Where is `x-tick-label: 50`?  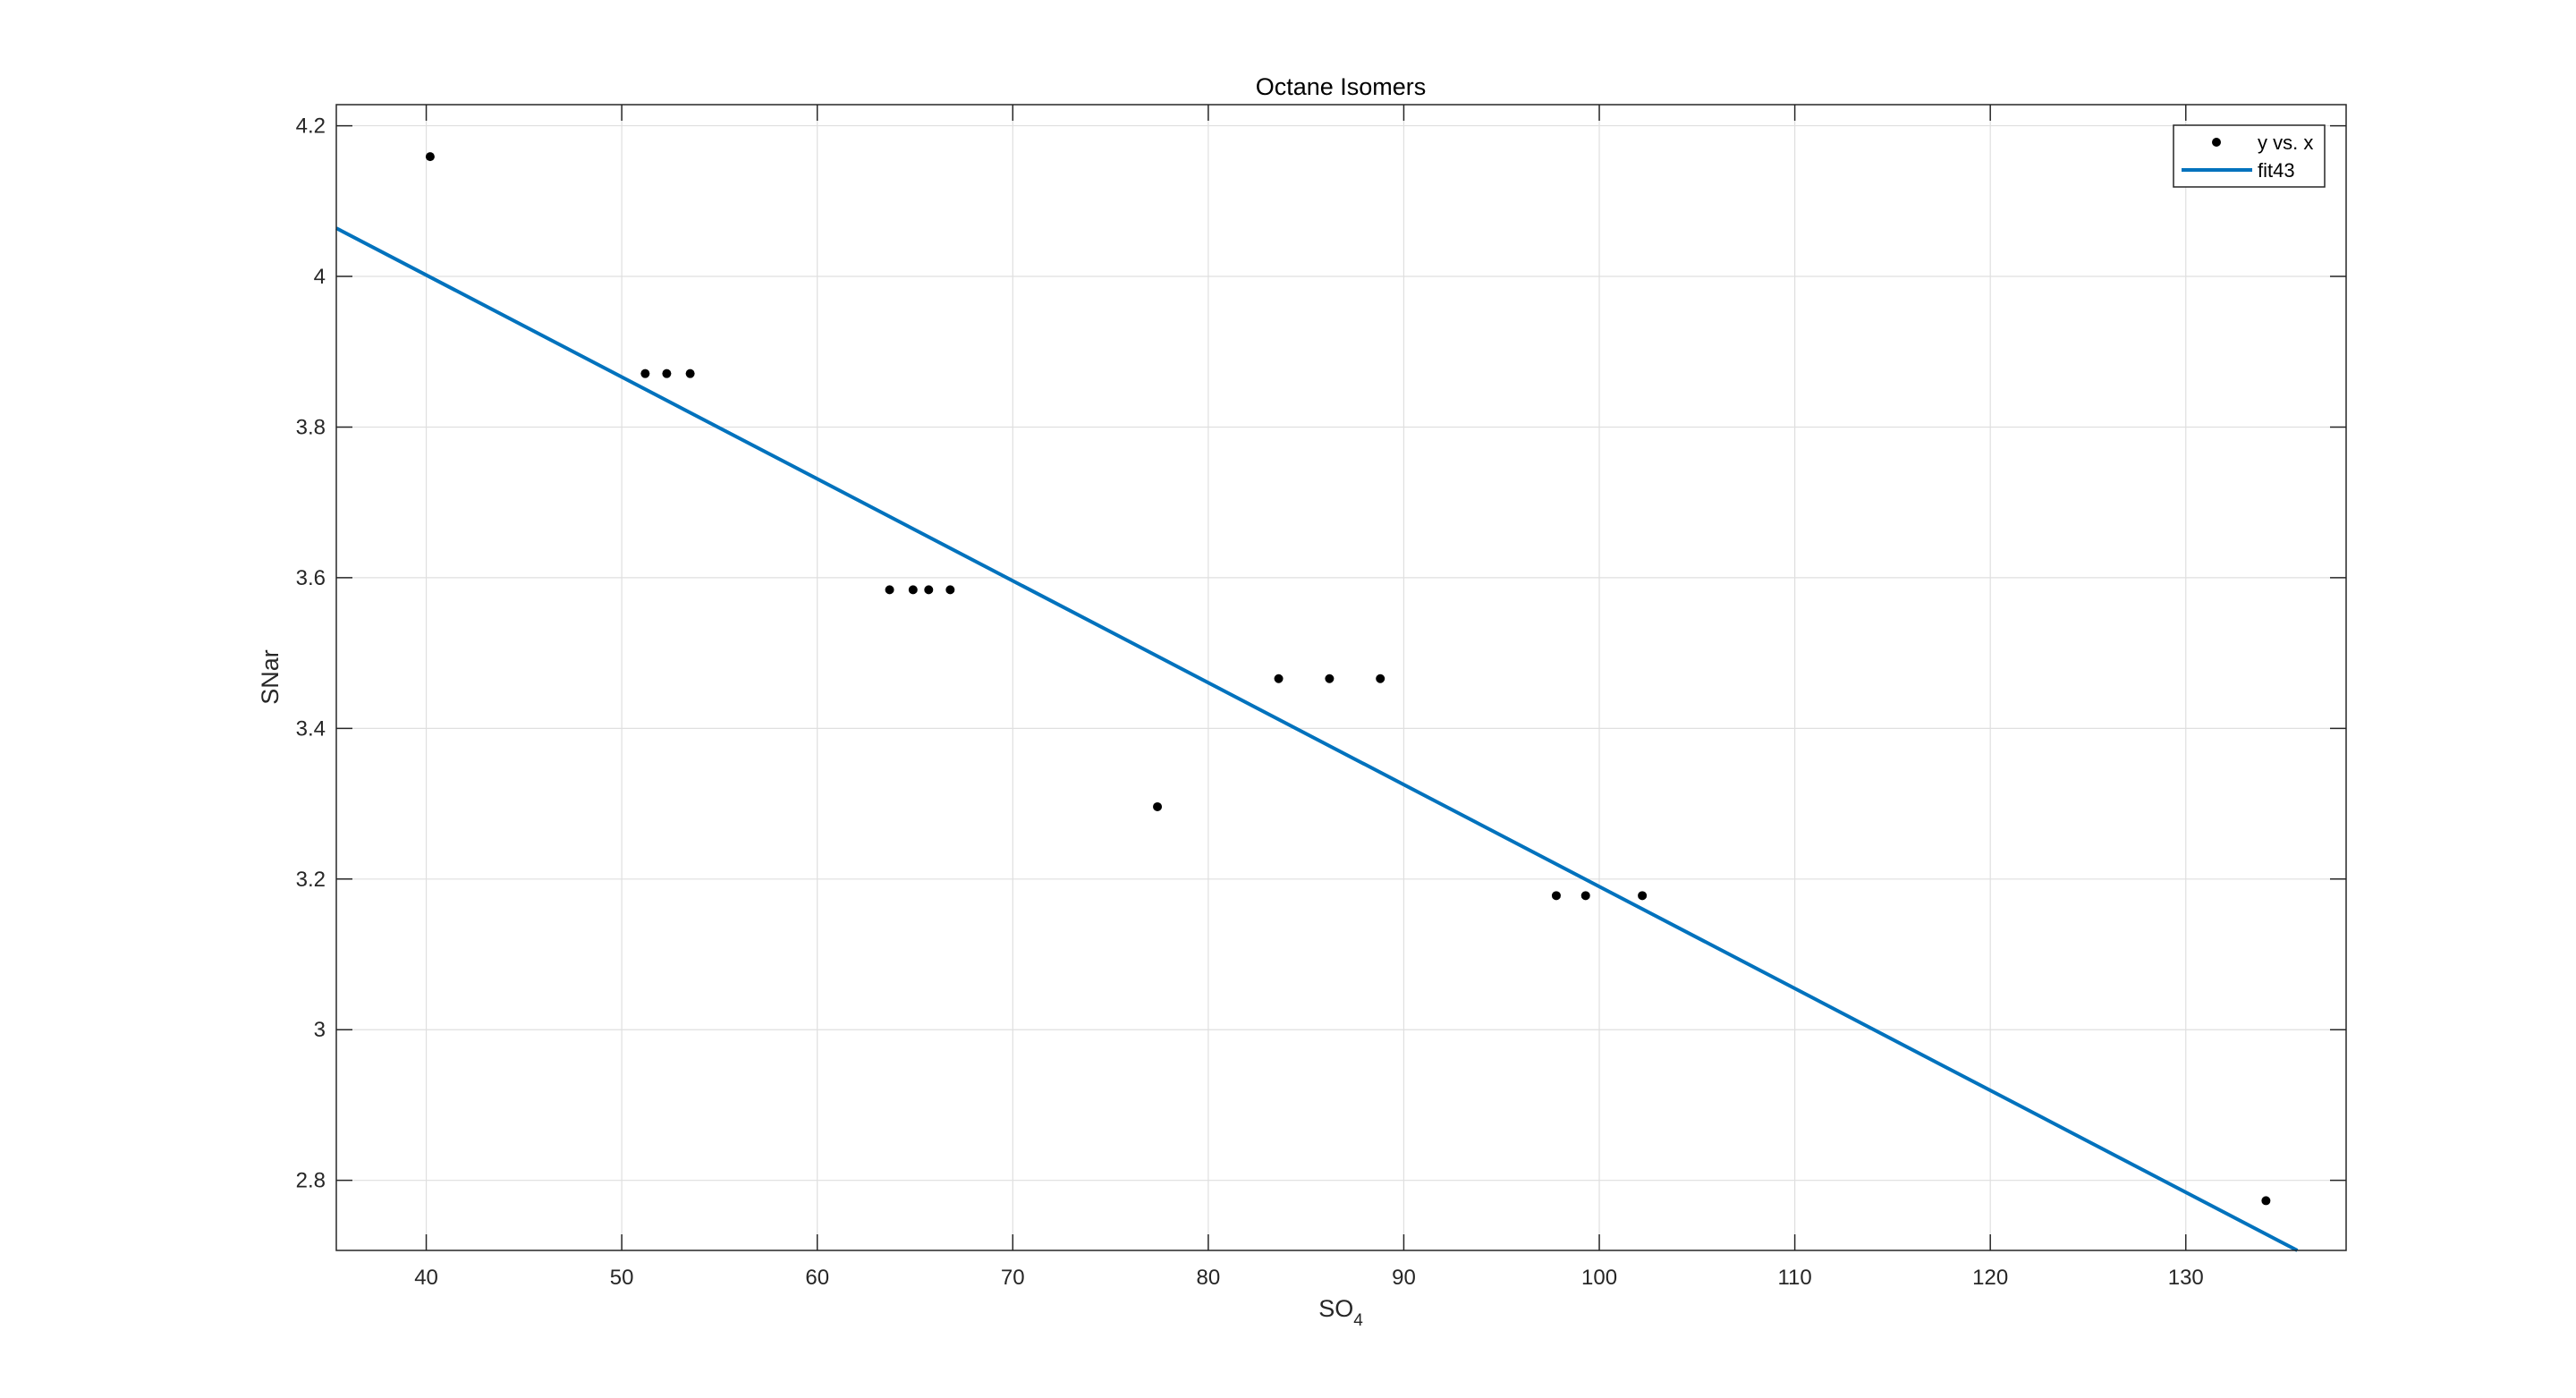 x-tick-label: 50 is located at coordinates (622, 1278).